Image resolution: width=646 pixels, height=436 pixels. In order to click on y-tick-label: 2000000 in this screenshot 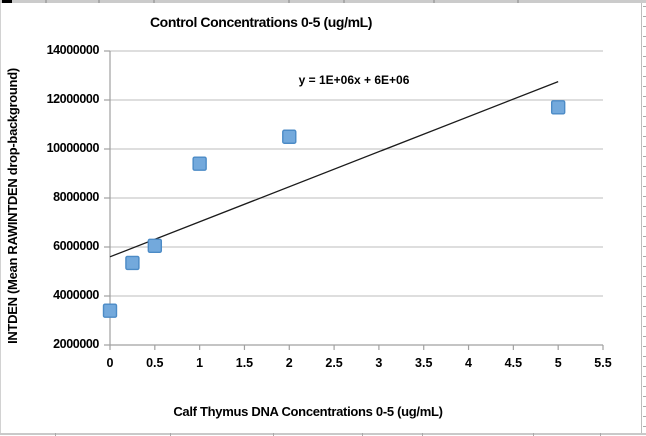, I will do `click(76, 344)`.